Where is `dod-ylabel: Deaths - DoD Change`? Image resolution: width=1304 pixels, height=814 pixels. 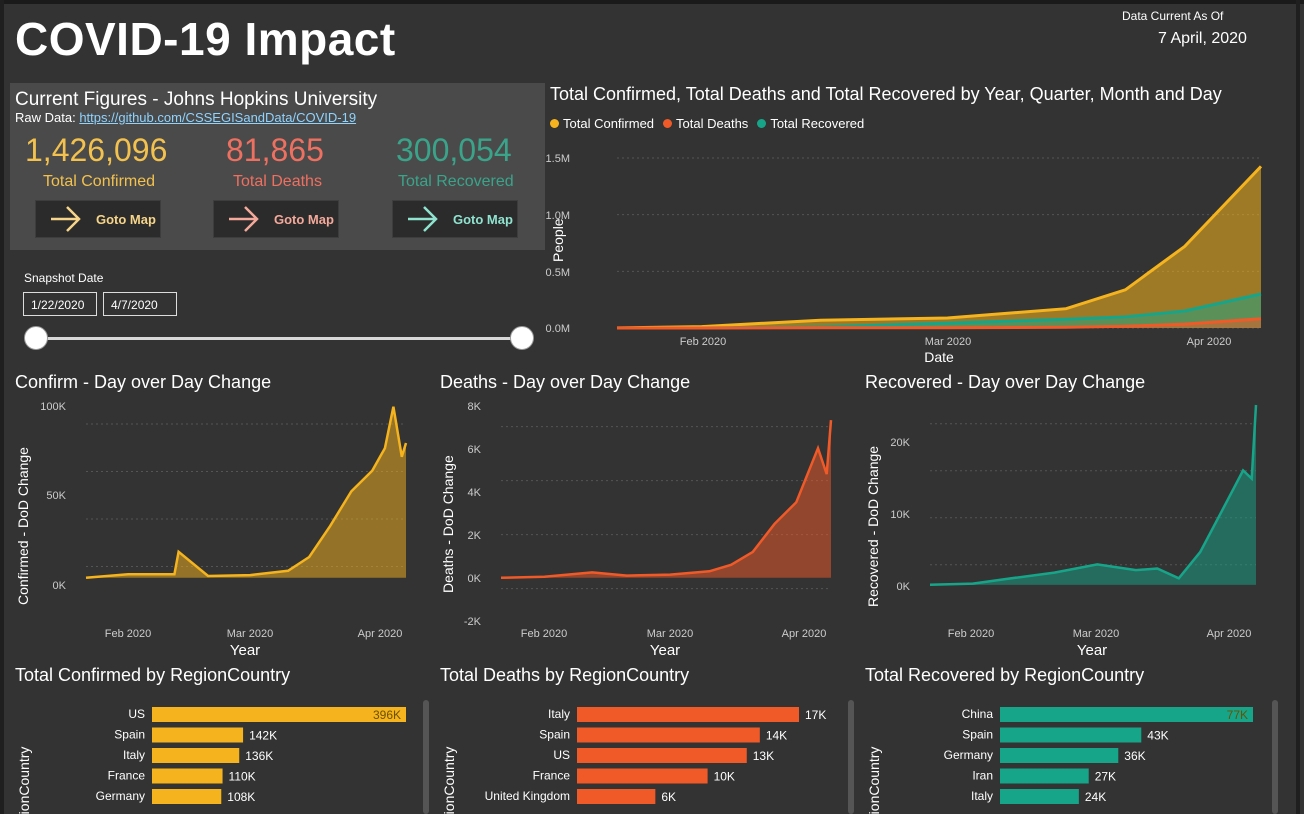
dod-ylabel: Deaths - DoD Change is located at coordinates (448, 524).